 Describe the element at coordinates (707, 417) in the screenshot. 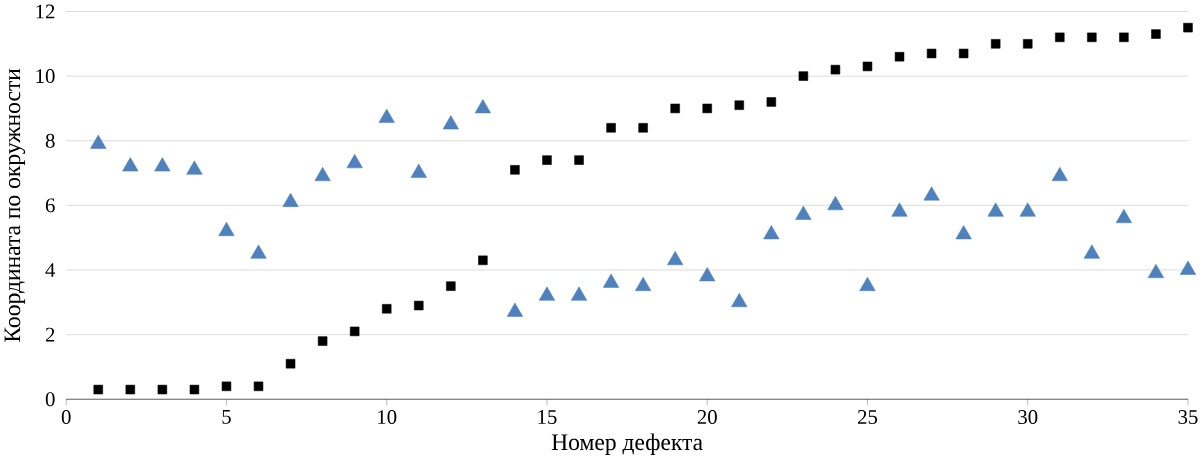

I see `x-tick-label: 20` at that location.